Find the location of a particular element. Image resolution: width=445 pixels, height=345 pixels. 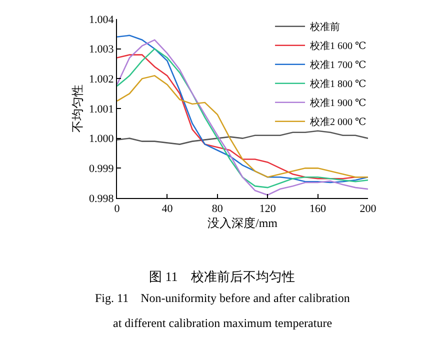

legend-label: 校准前 is located at coordinates (324, 27).